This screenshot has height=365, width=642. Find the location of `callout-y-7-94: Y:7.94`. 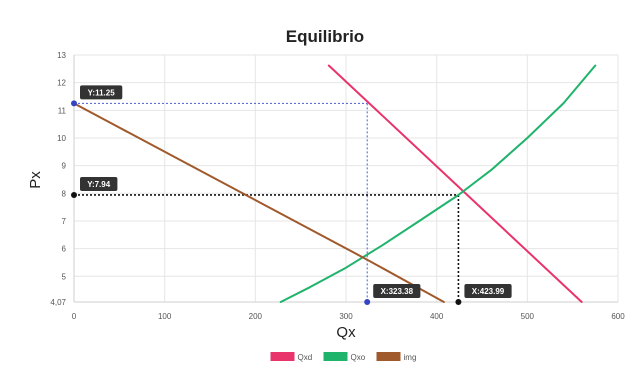

callout-y-7-94: Y:7.94 is located at coordinates (99, 183).